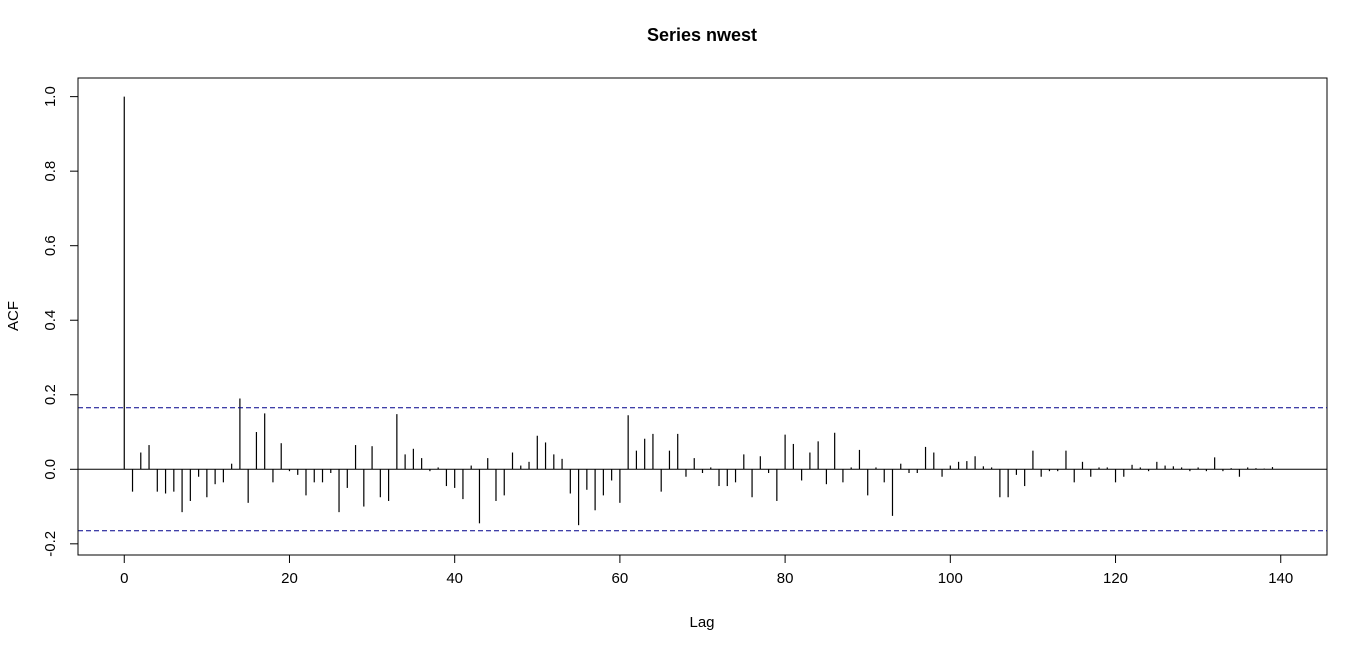 This screenshot has width=1366, height=651. What do you see at coordinates (50, 171) in the screenshot?
I see `y-tick-label: 0.8` at bounding box center [50, 171].